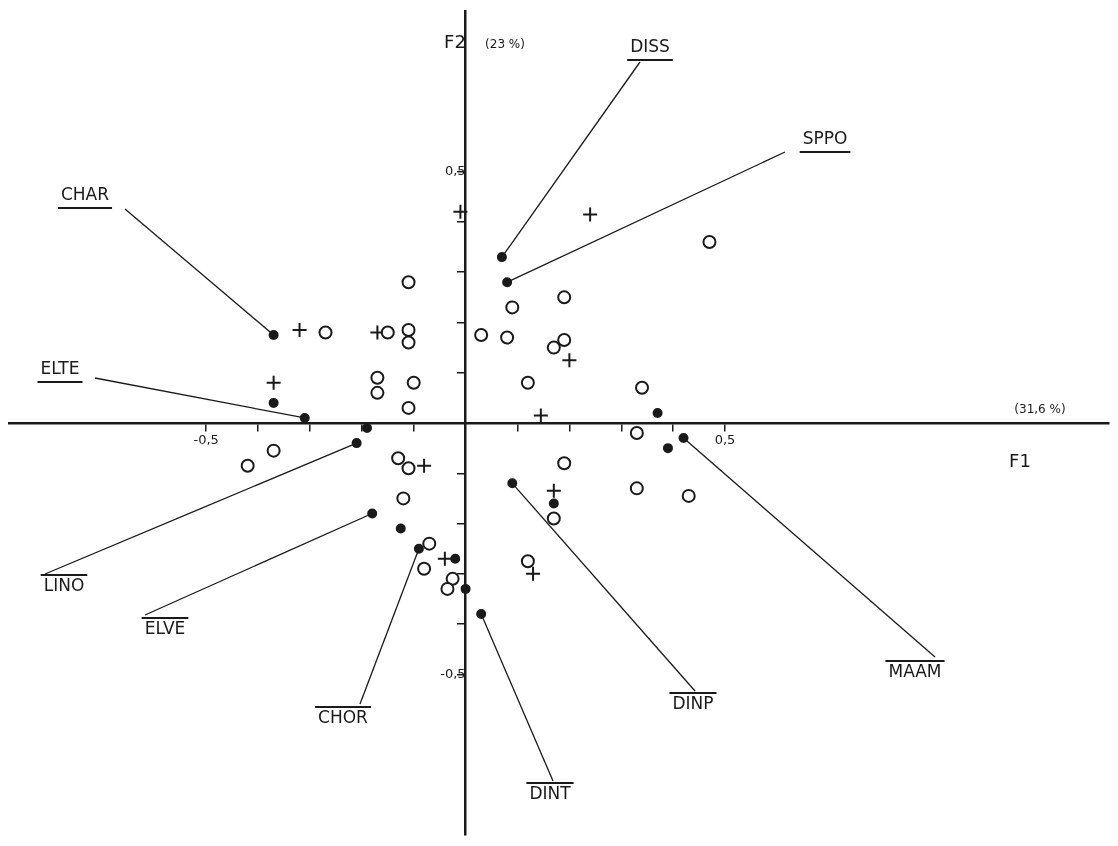 The height and width of the screenshot is (846, 1118). What do you see at coordinates (650, 46) in the screenshot?
I see `annotation: DISS` at bounding box center [650, 46].